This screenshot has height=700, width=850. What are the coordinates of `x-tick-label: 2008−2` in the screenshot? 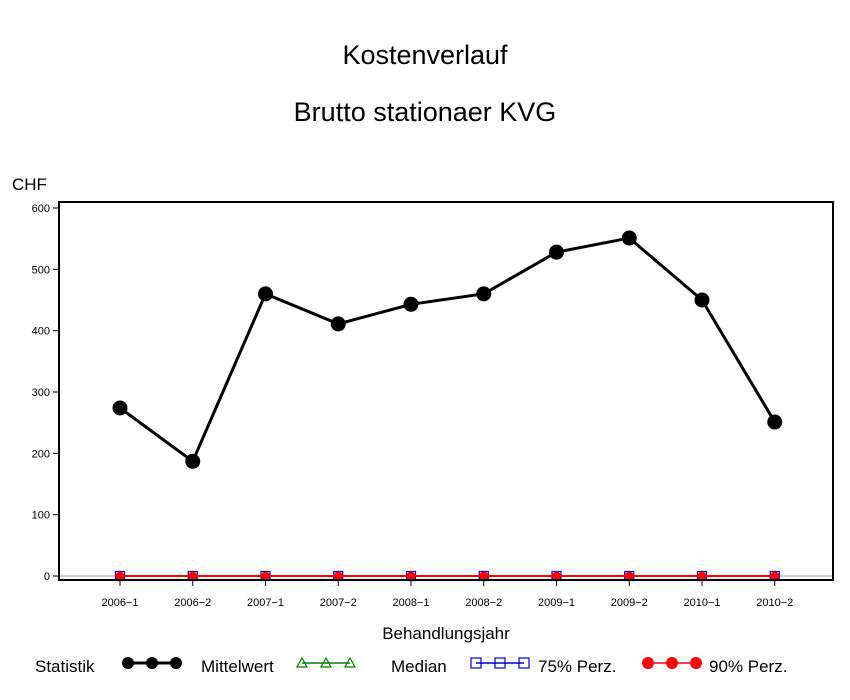 It's located at (483, 603).